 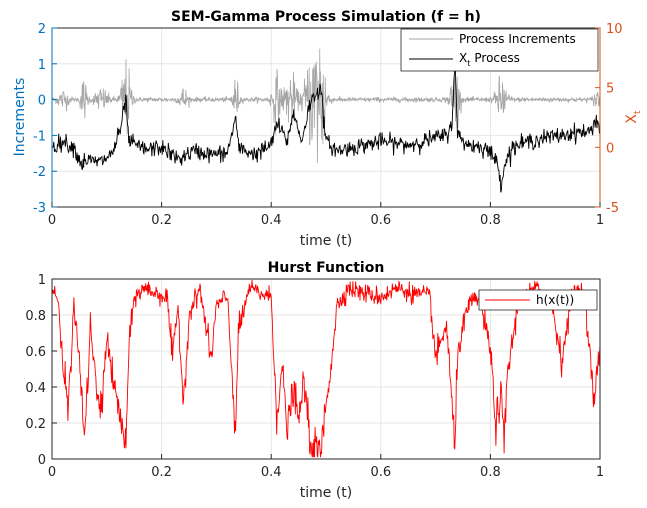 What do you see at coordinates (42, 460) in the screenshot?
I see `bottom-y-tick-label: 0` at bounding box center [42, 460].